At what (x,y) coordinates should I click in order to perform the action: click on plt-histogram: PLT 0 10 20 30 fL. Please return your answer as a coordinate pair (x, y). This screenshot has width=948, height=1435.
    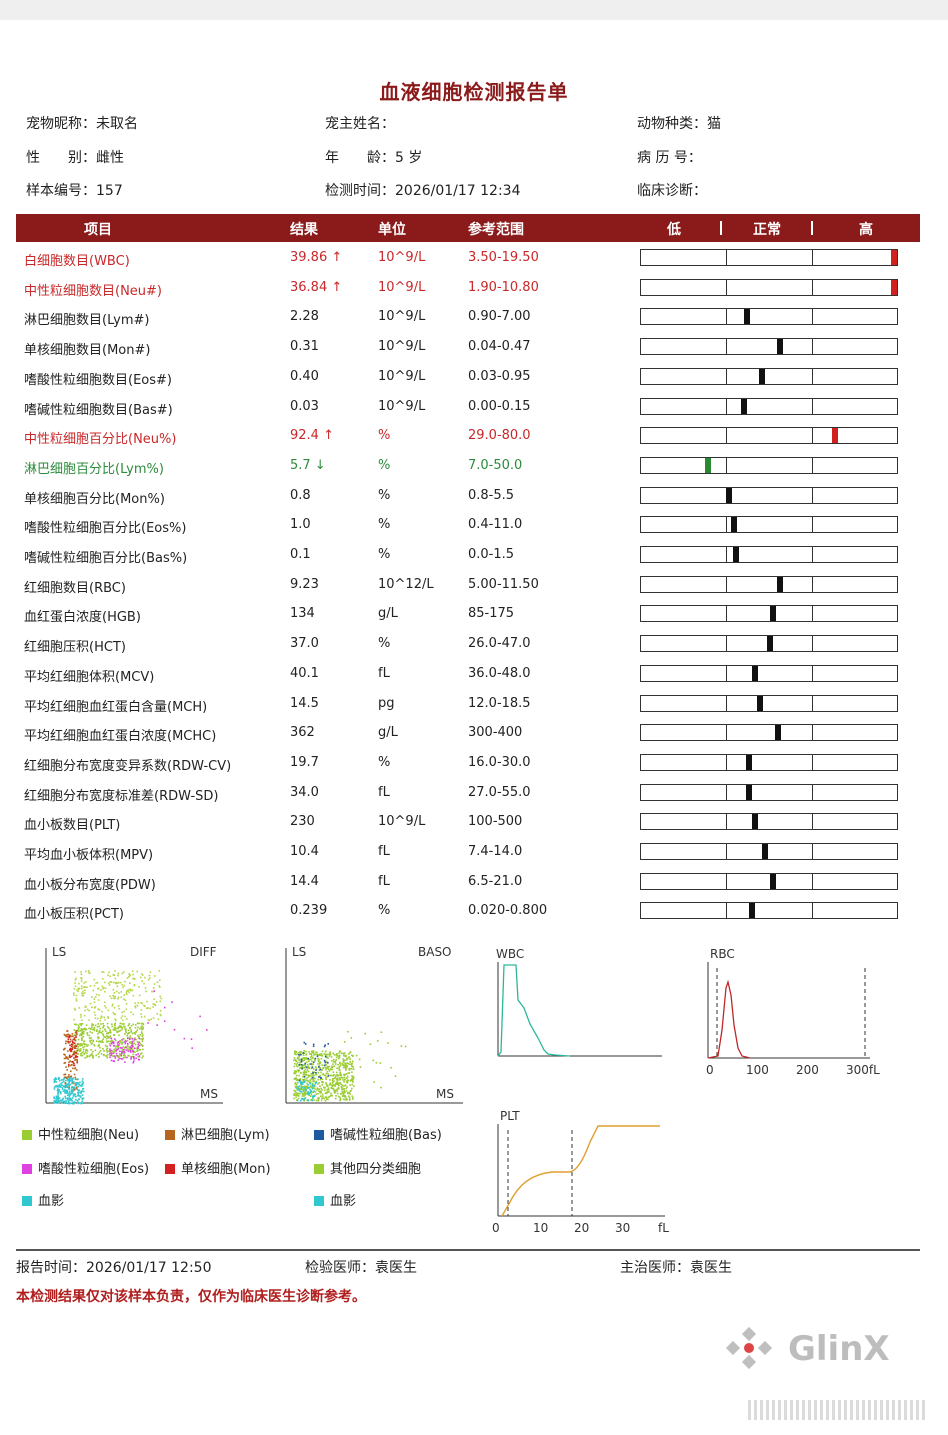
    Looking at the image, I should click on (580, 1172).